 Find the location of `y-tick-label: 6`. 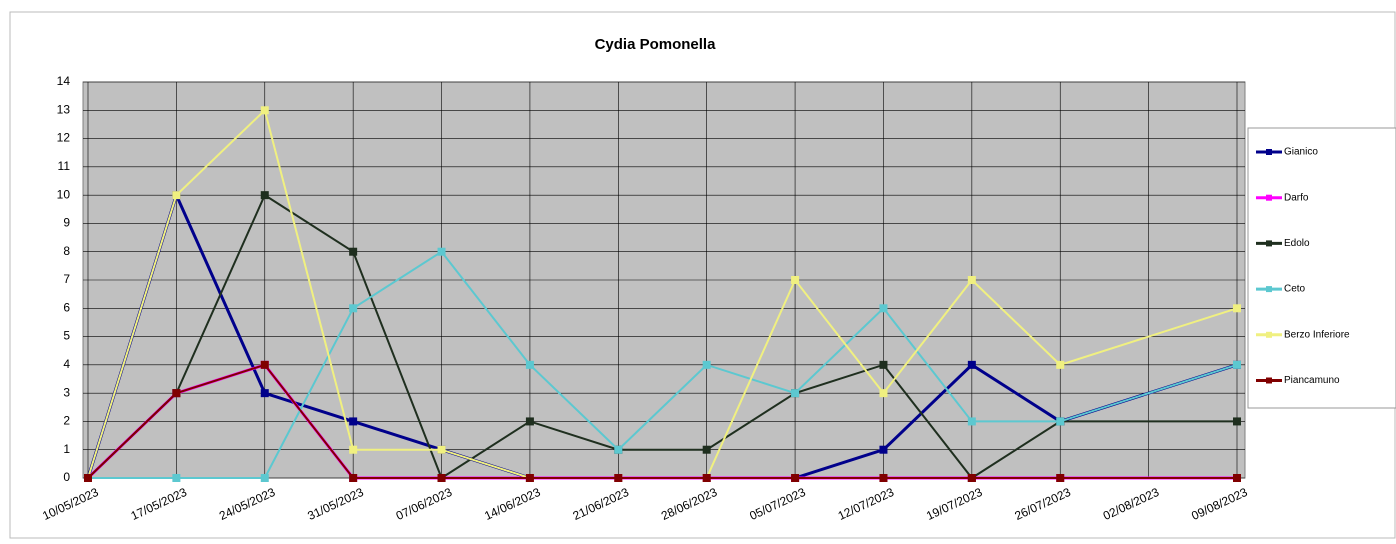

y-tick-label: 6 is located at coordinates (66, 307).